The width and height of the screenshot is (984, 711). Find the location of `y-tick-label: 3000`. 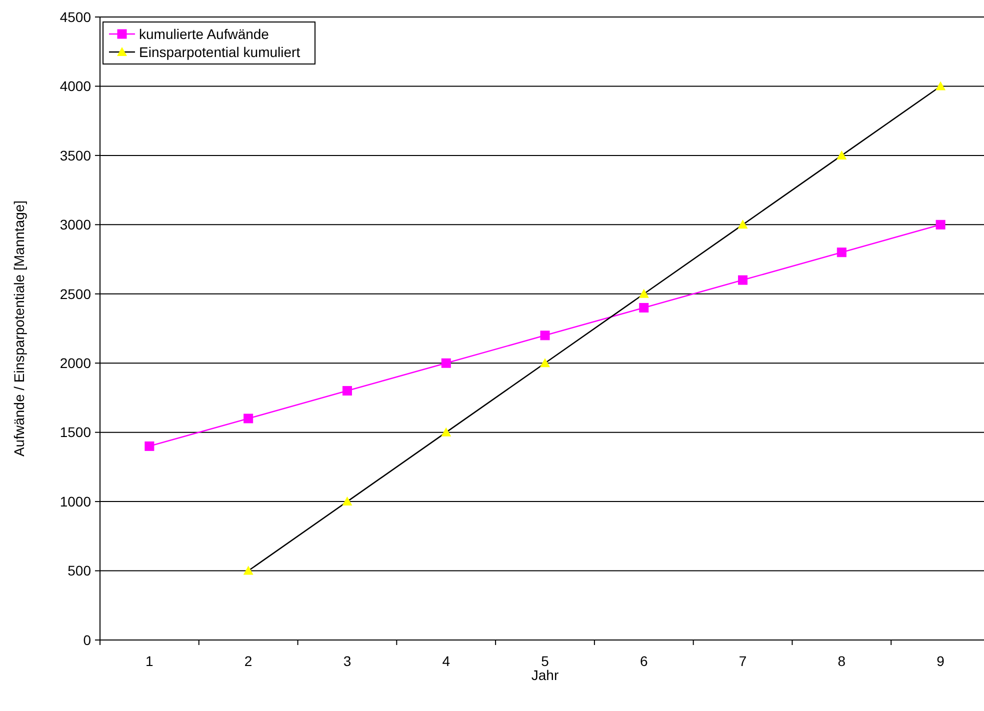

y-tick-label: 3000 is located at coordinates (76, 224).